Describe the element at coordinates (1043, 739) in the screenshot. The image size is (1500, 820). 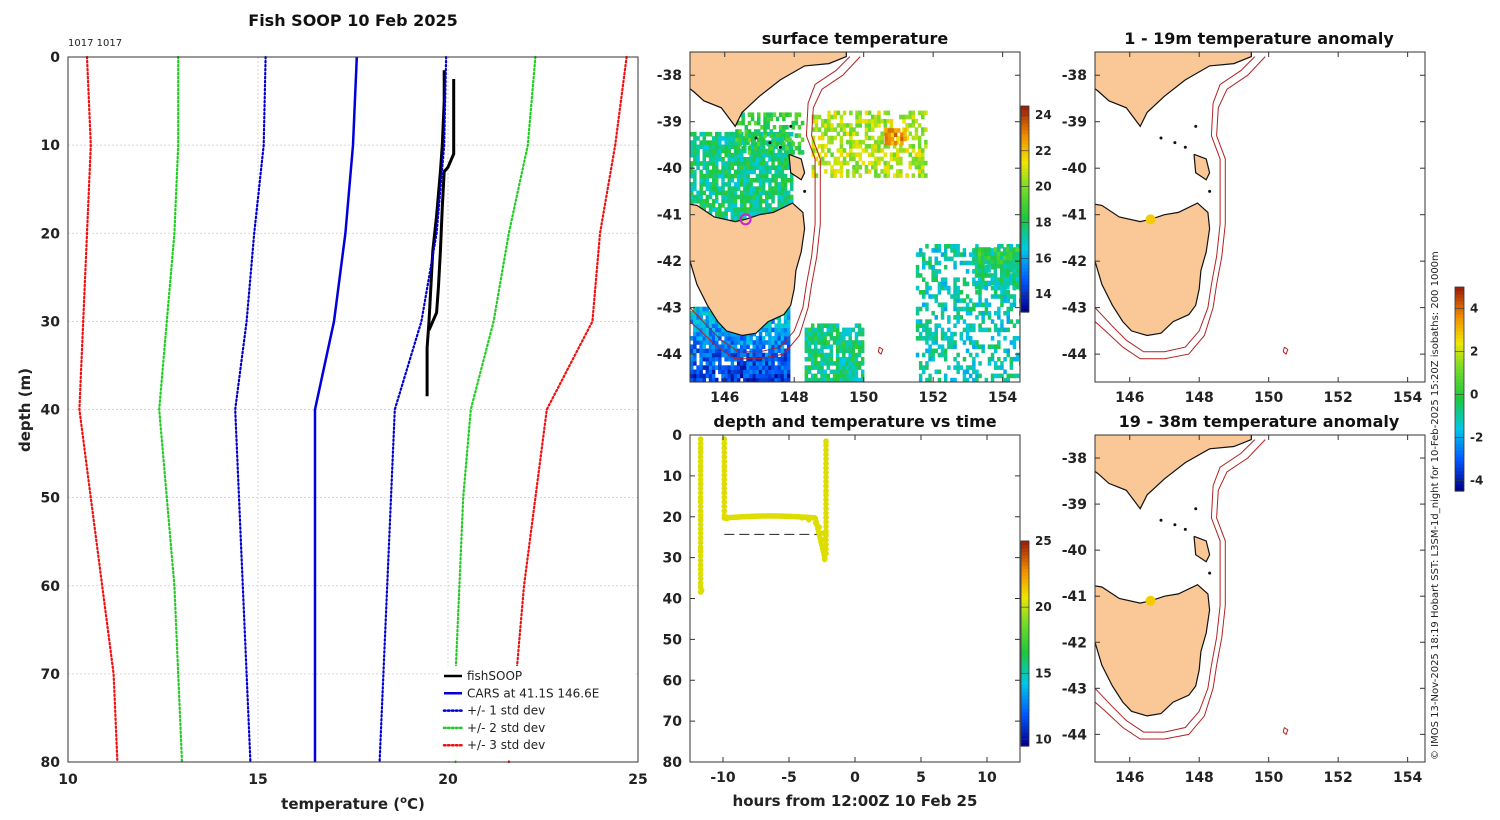
I see `colorbar-tick-label: 10` at that location.